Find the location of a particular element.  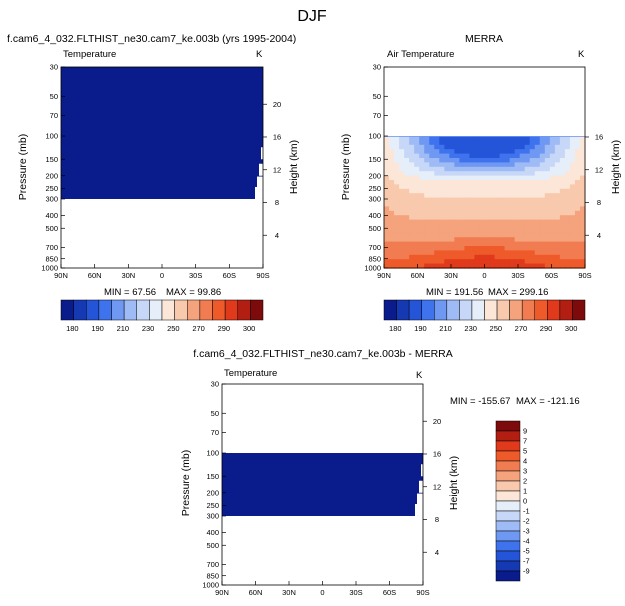

y-tick-label: 850 is located at coordinates (374, 258).